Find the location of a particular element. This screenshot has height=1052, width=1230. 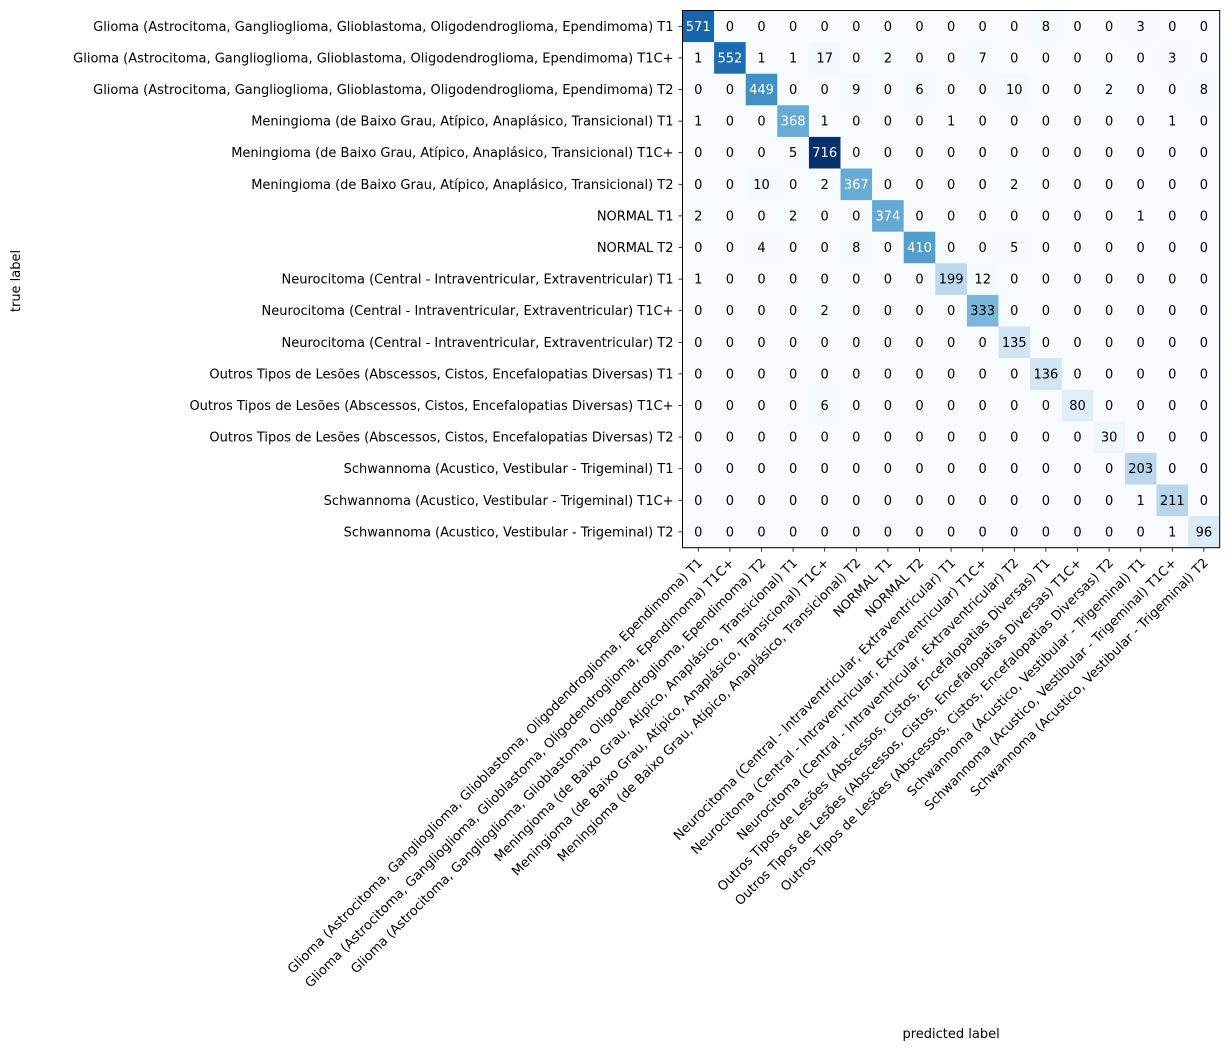

cell-value-label: 333 is located at coordinates (982, 311).